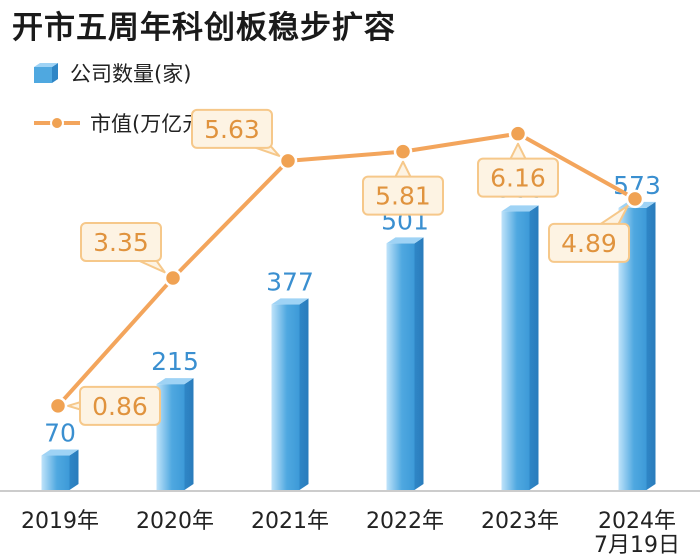 The height and width of the screenshot is (558, 700). What do you see at coordinates (175, 521) in the screenshot?
I see `x-tick-label-1: 2020年` at bounding box center [175, 521].